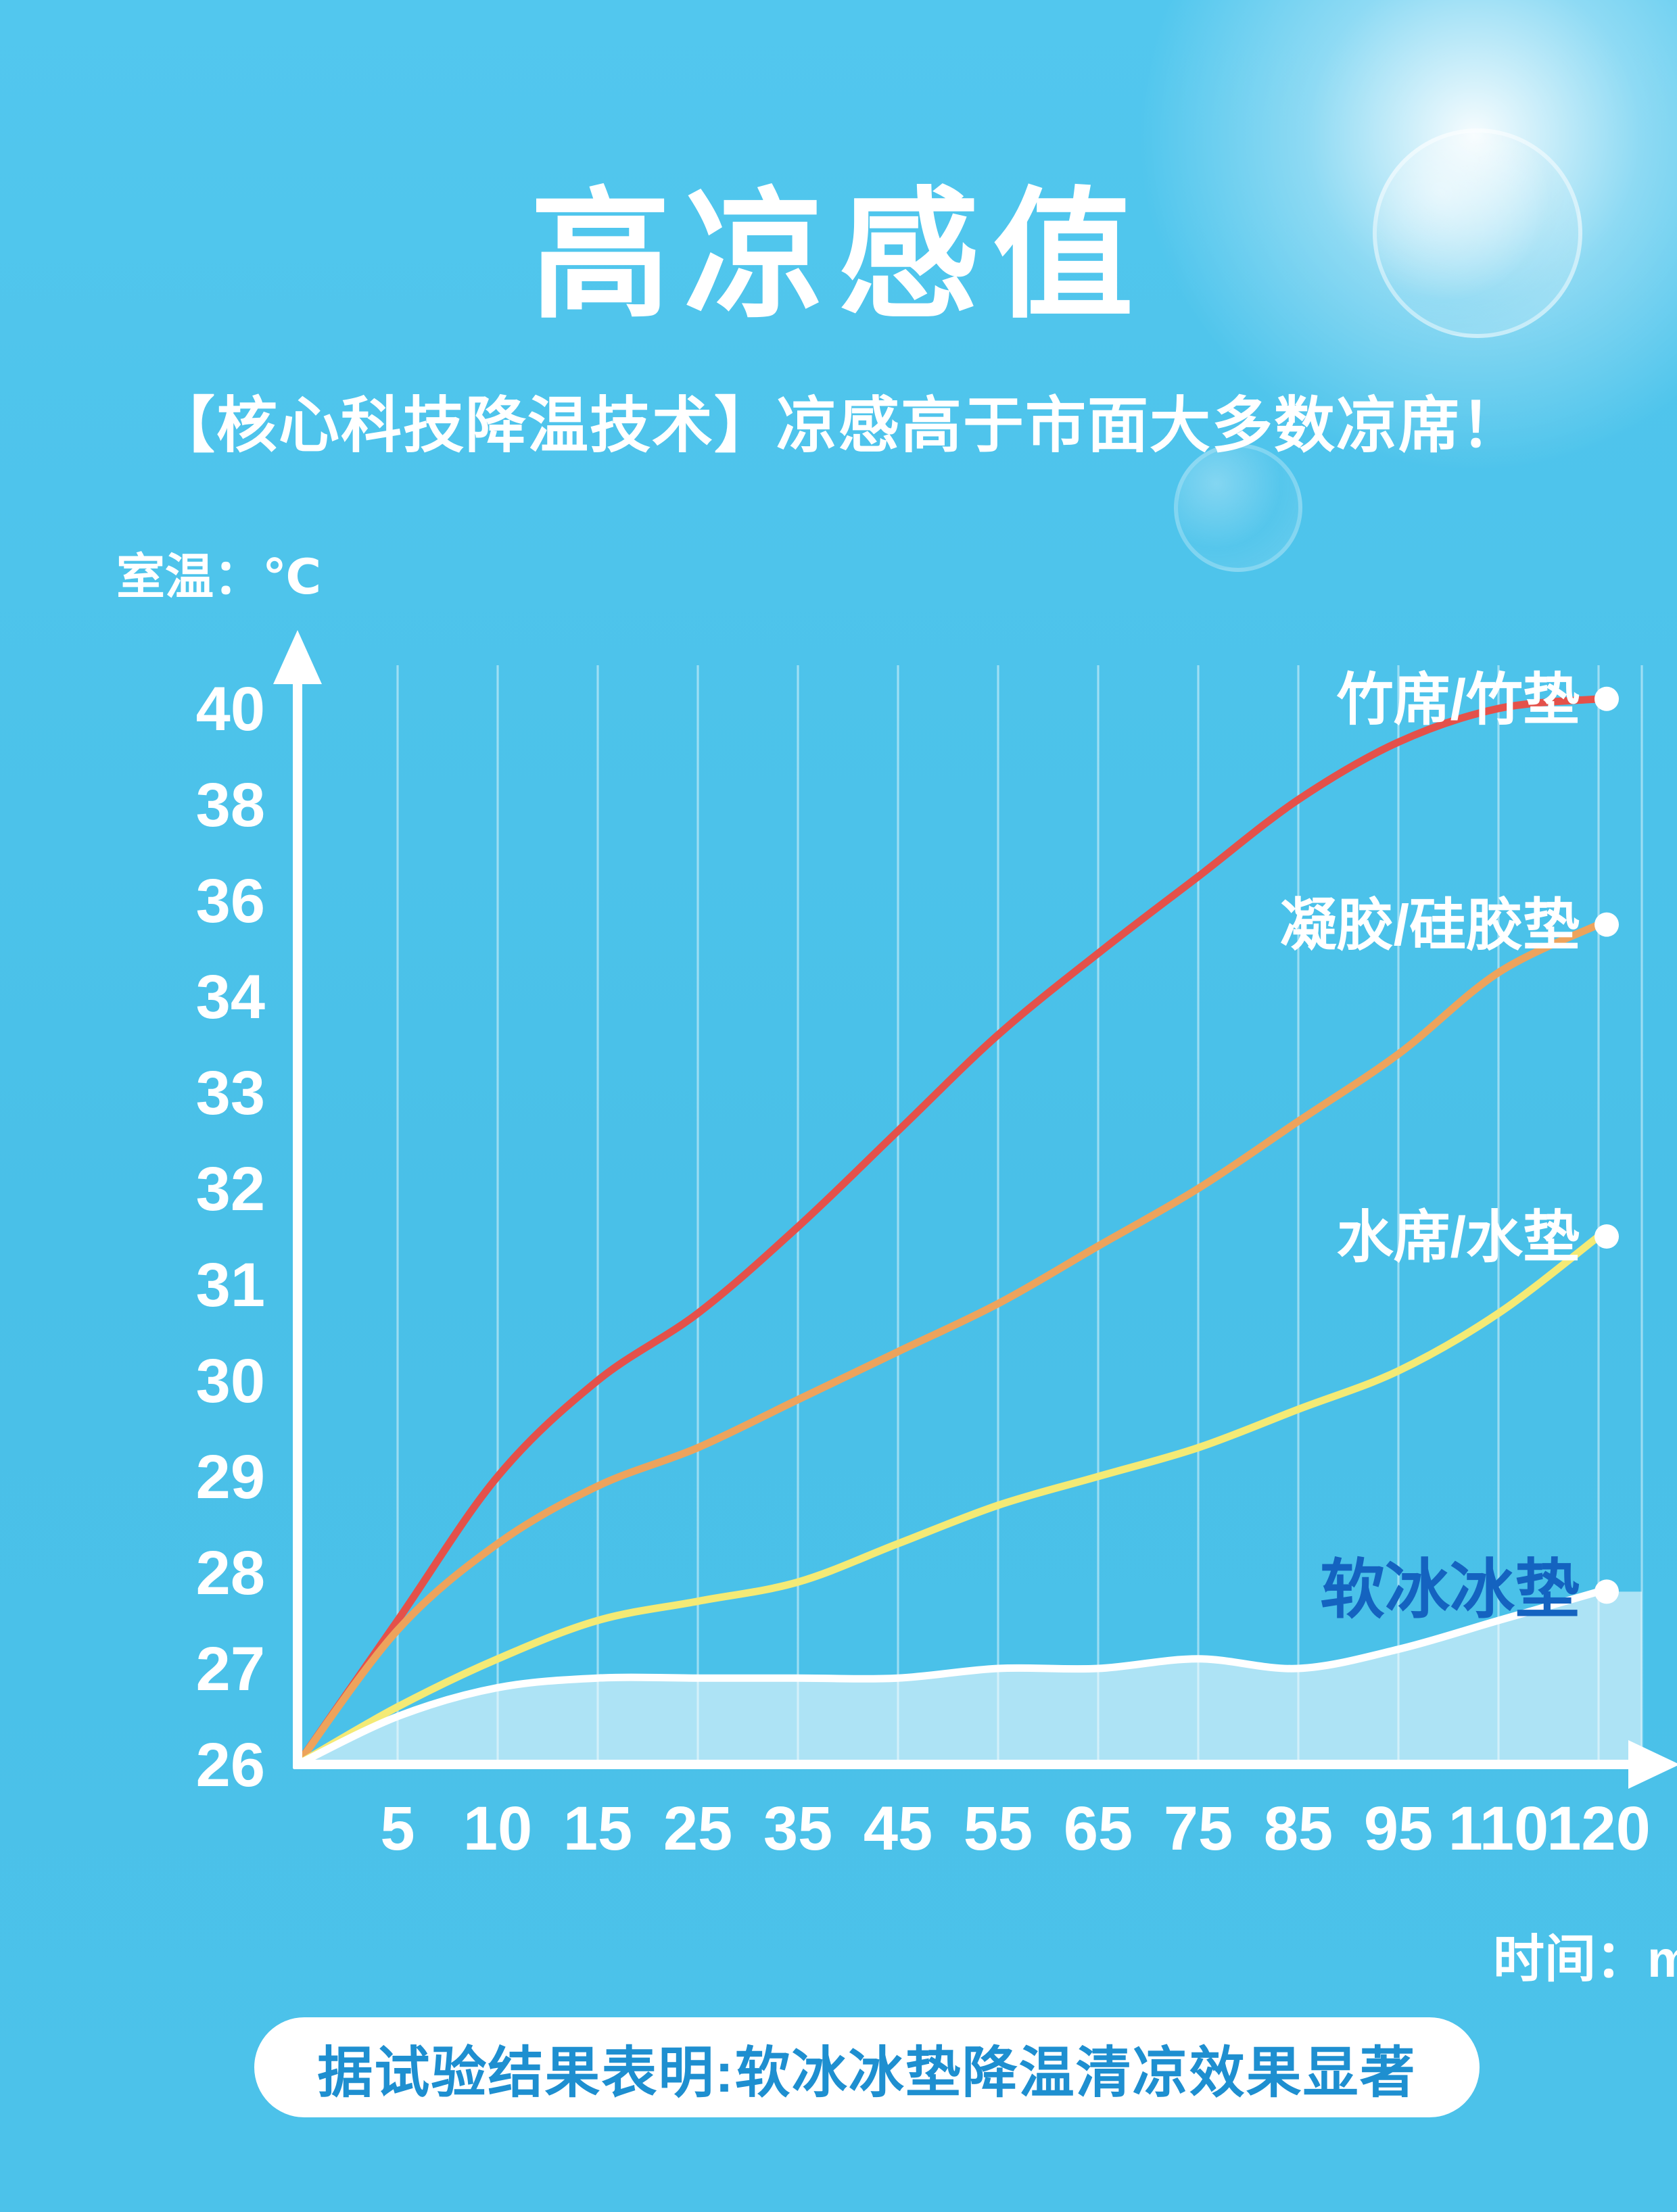 The image size is (1677, 2212). I want to click on series-label-1: 凝胶/硅胶垫, so click(1430, 925).